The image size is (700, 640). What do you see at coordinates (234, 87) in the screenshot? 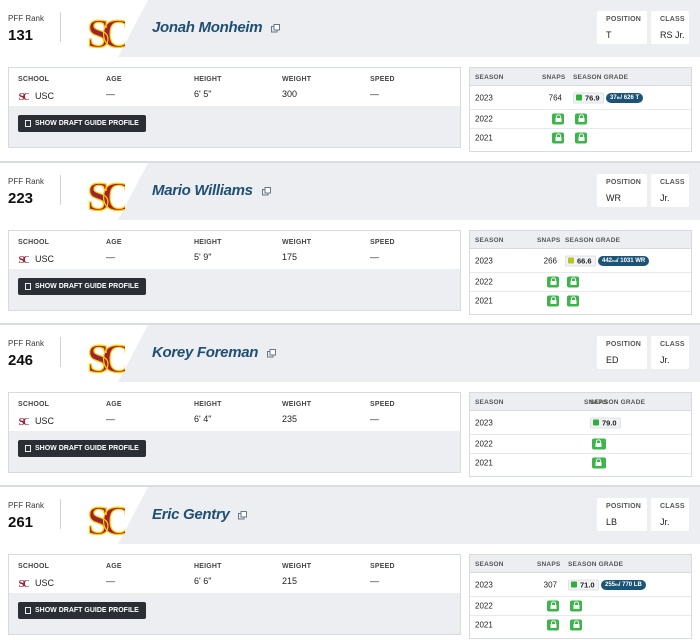
I see `info-row: SCHOOL SC USC AGE — HEIGHT 6' 5"` at bounding box center [234, 87].